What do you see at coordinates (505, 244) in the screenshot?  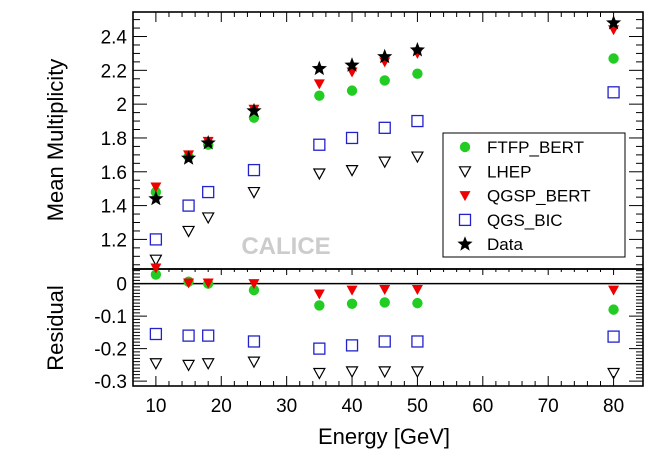 I see `legend-label-data: Data` at bounding box center [505, 244].